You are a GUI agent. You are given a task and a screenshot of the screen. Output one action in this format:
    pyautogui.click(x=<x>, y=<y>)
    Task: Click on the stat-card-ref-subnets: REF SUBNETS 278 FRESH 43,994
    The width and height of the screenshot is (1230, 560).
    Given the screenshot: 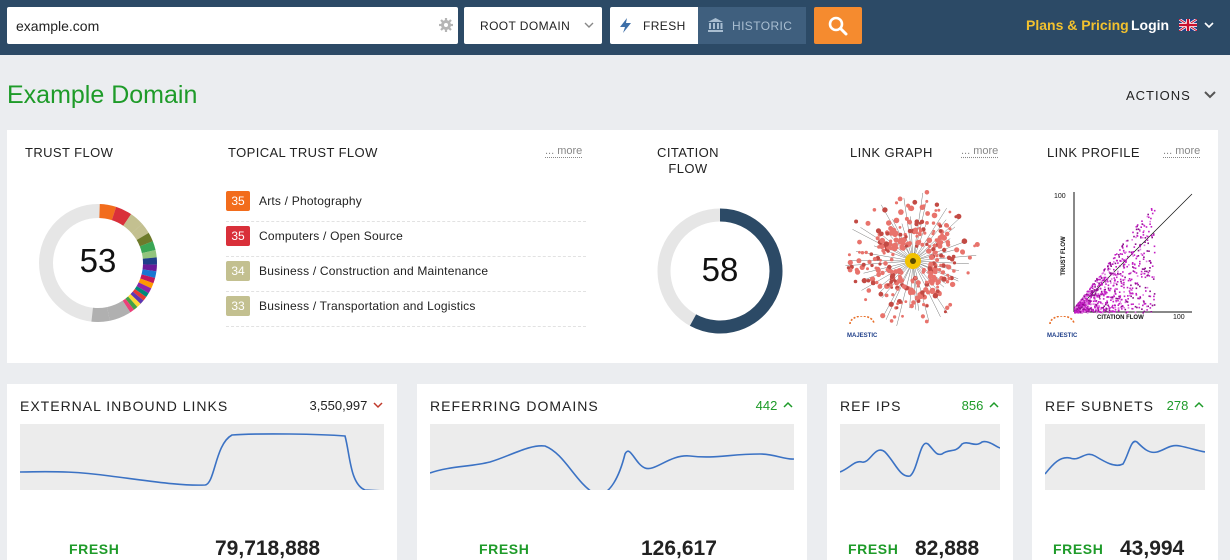 What is the action you would take?
    pyautogui.click(x=1125, y=472)
    